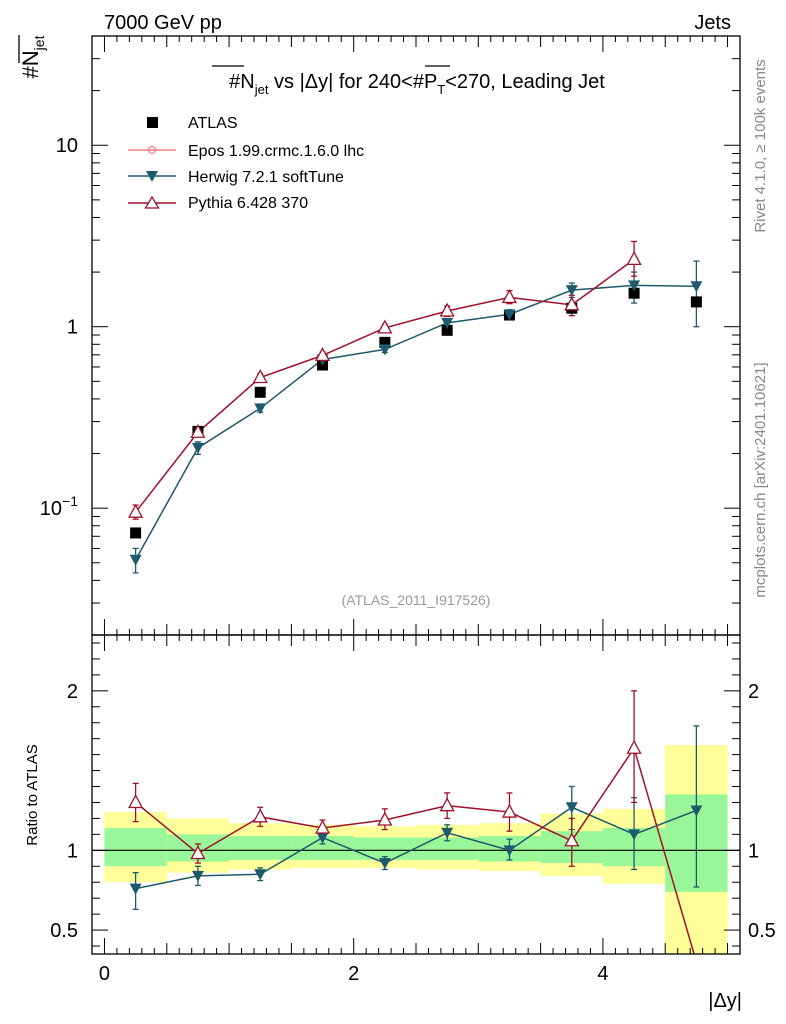 The width and height of the screenshot is (786, 1024). What do you see at coordinates (441, 89) in the screenshot?
I see `title-p-sub: T` at bounding box center [441, 89].